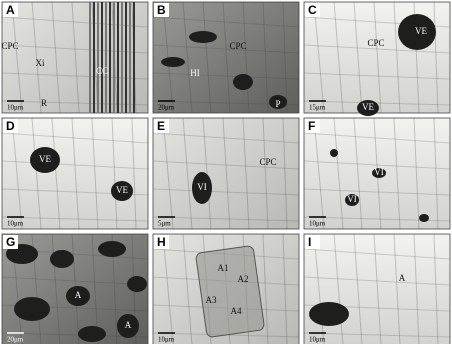 The height and width of the screenshot is (344, 452). I want to click on structure-label: A3, so click(211, 300).